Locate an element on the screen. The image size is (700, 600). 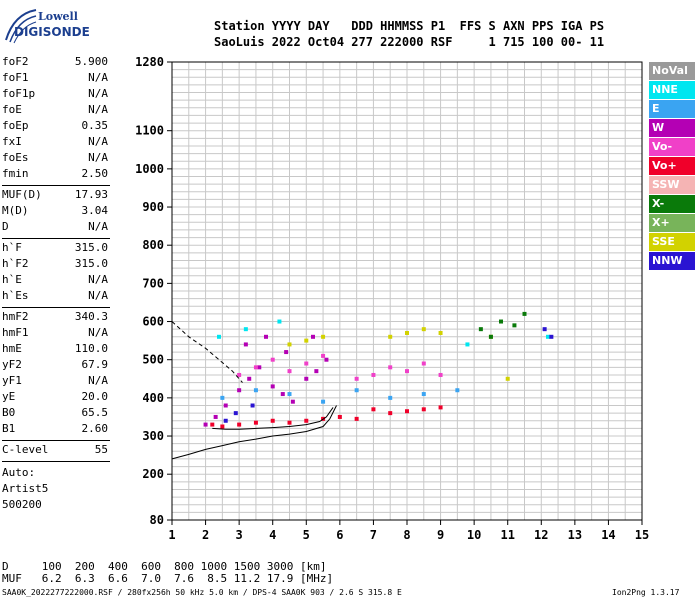
y-tick-label: 600 is located at coordinates (153, 322).